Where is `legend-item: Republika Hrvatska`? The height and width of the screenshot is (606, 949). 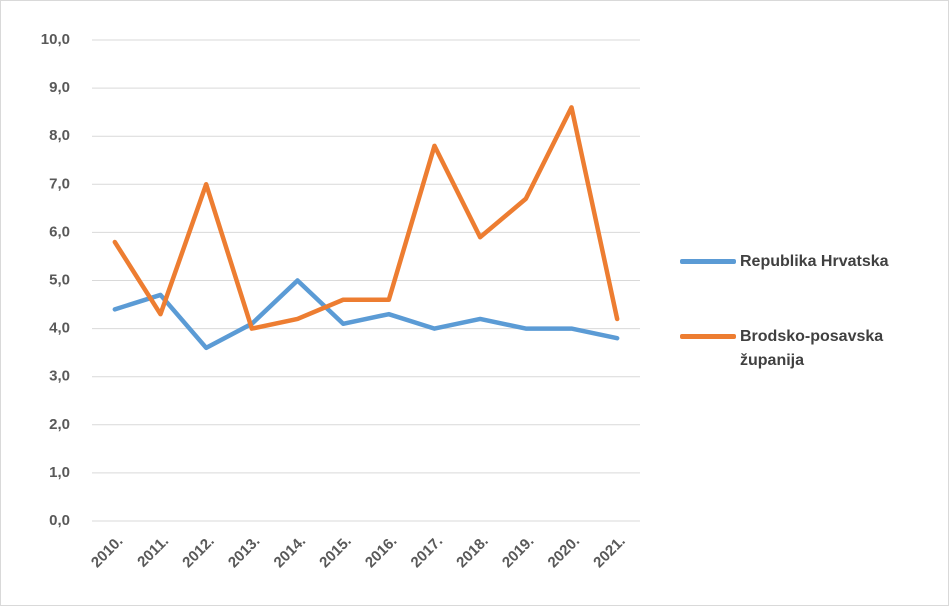 legend-item: Republika Hrvatska is located at coordinates (797, 262).